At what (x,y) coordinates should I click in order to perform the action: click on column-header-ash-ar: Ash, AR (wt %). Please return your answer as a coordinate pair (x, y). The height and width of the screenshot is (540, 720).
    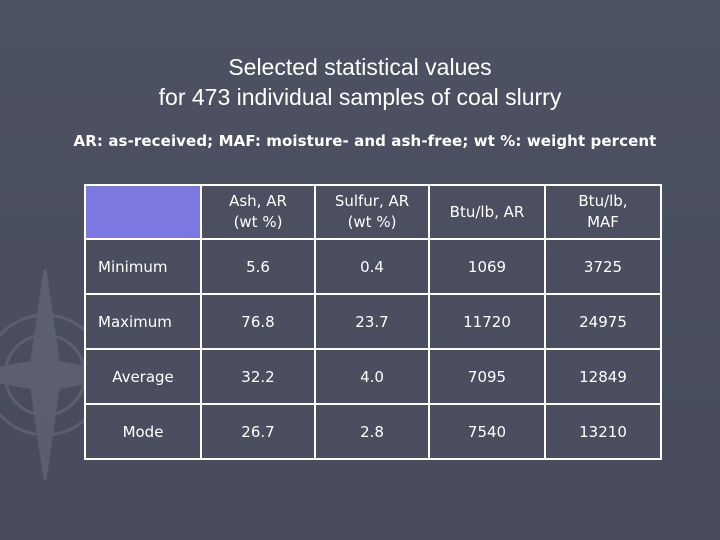
    Looking at the image, I should click on (258, 212).